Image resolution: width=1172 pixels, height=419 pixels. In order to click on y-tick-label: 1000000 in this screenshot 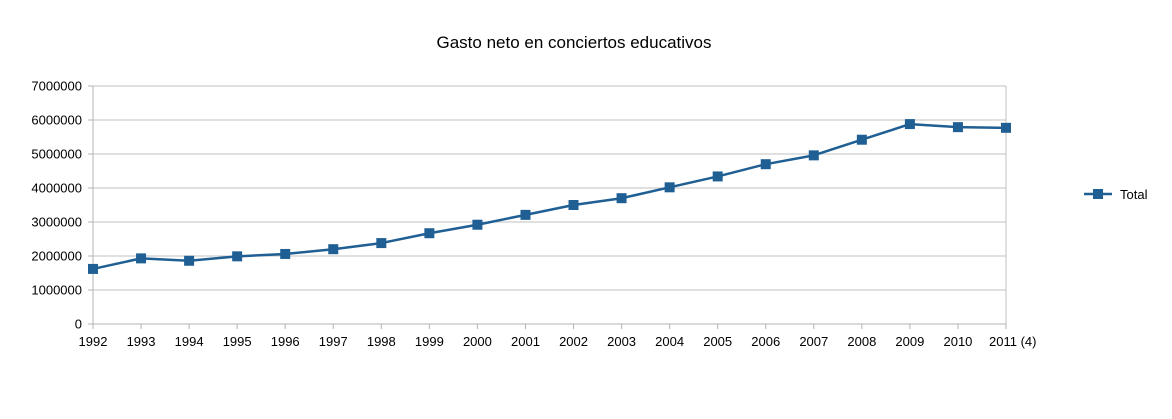, I will do `click(56, 290)`.